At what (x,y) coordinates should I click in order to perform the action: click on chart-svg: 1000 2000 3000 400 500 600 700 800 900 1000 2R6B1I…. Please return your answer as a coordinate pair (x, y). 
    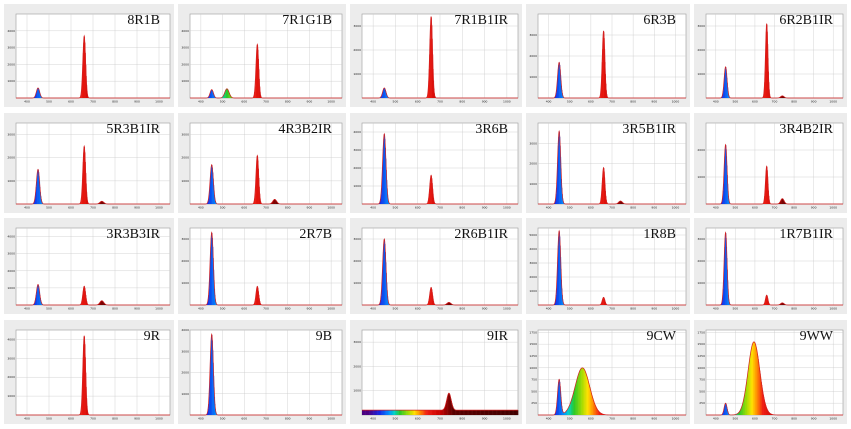
    Looking at the image, I should click on (436, 266).